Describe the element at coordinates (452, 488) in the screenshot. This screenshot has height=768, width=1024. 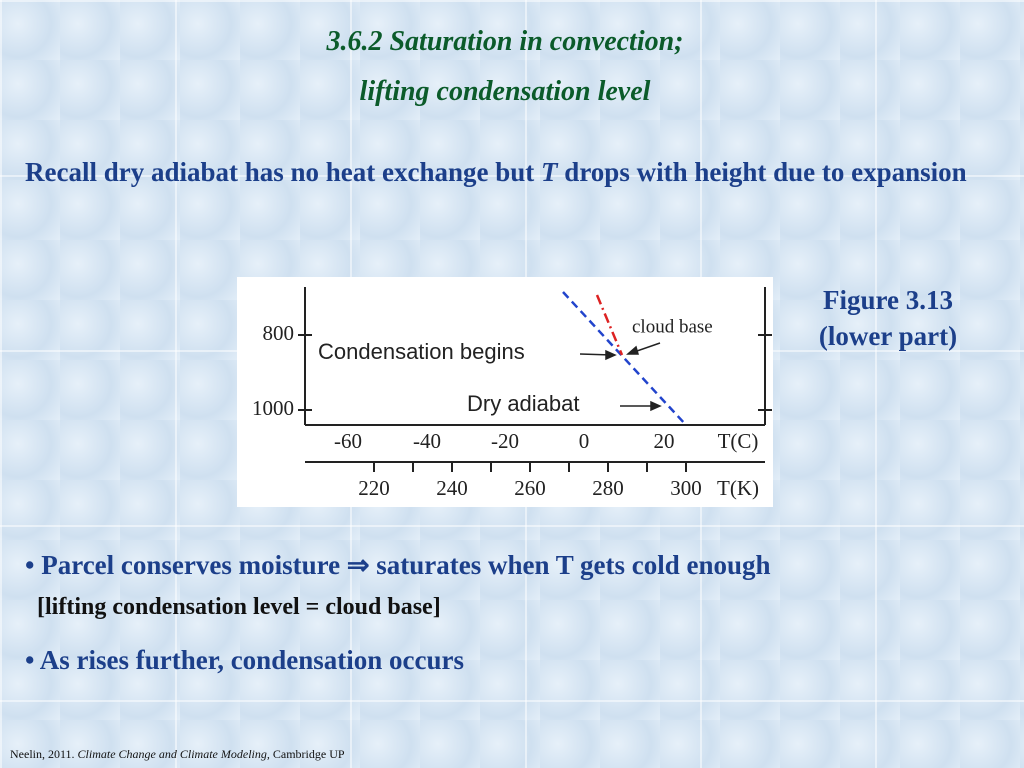
I see `kelvin-label: 240` at that location.